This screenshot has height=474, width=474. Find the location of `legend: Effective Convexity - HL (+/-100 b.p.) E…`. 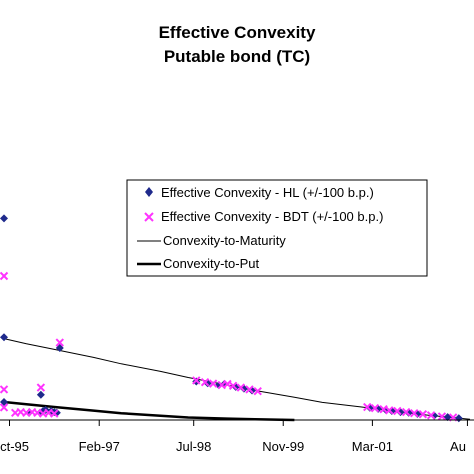

legend: Effective Convexity - HL (+/-100 b.p.) E… is located at coordinates (277, 228).